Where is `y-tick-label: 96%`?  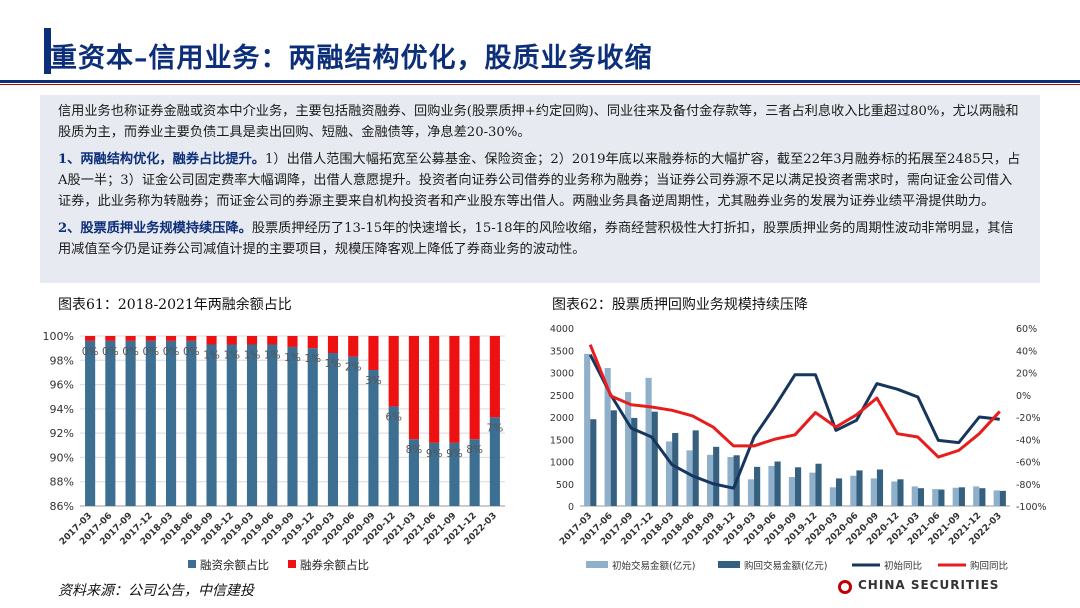 y-tick-label: 96% is located at coordinates (62, 385).